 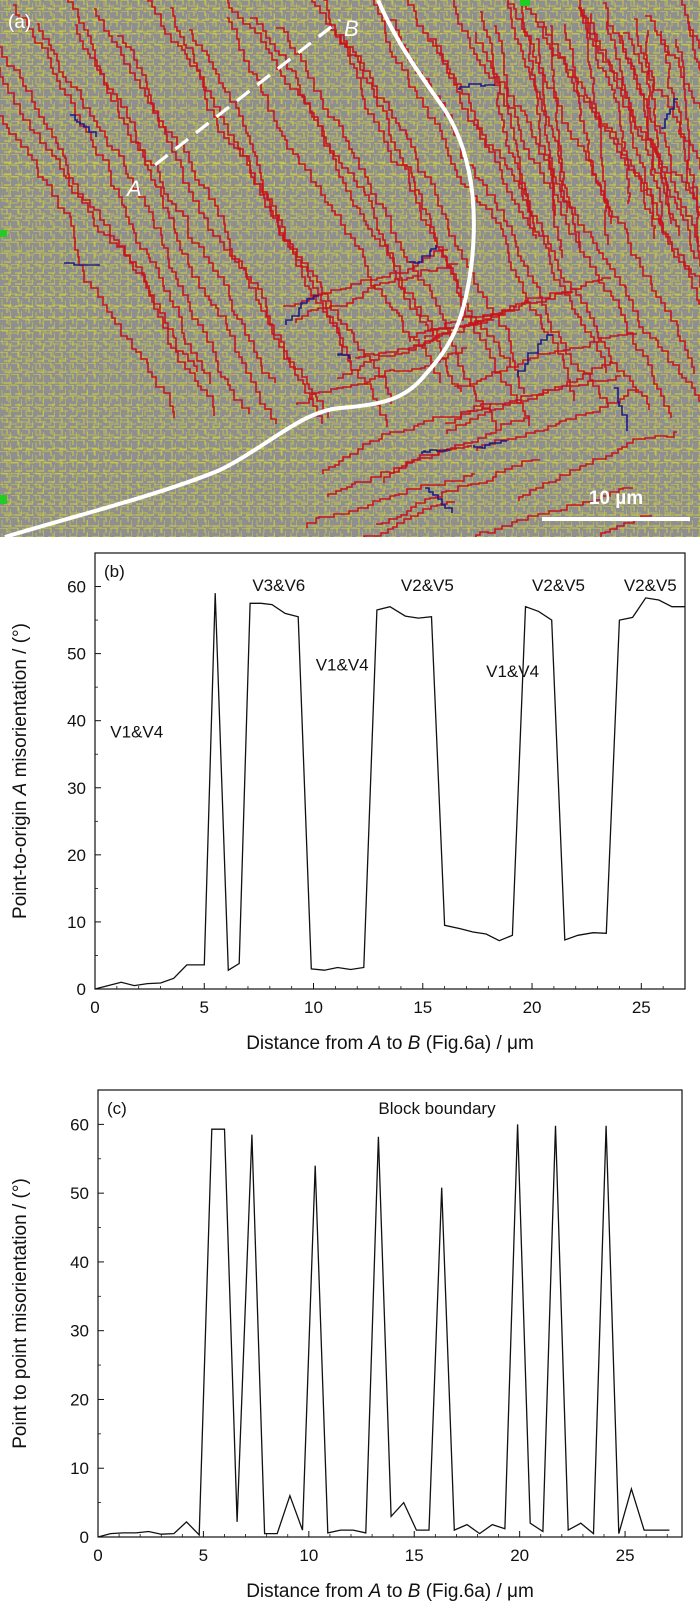 I want to click on y-tick-label: 40, so click(x=76, y=721).